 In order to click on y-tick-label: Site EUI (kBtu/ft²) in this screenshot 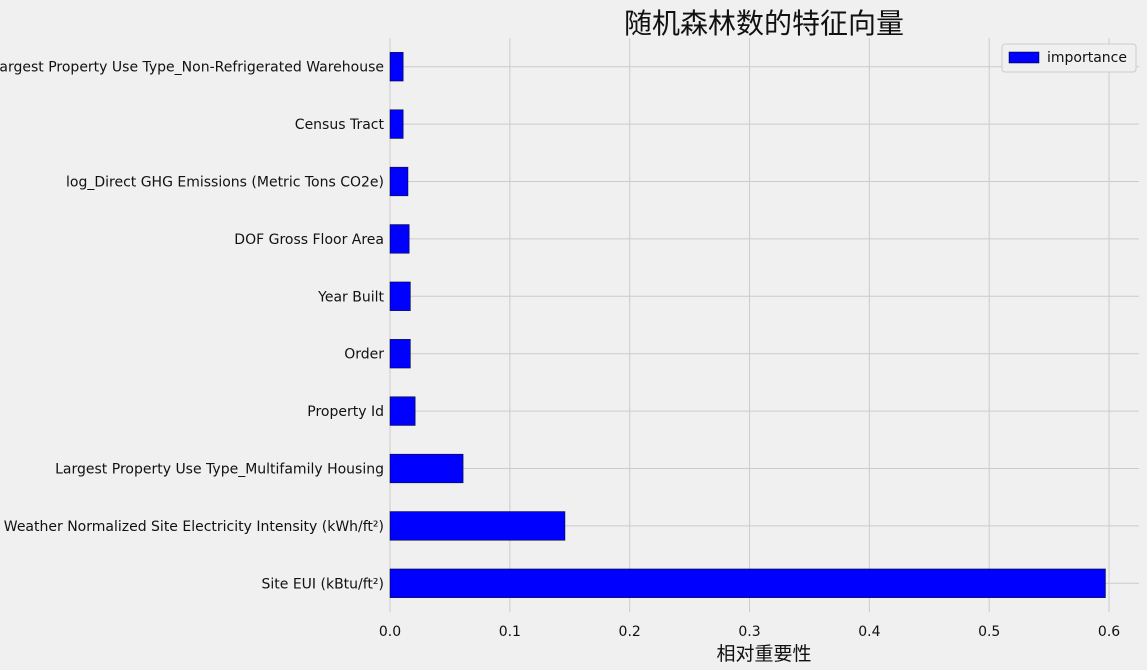, I will do `click(323, 584)`.